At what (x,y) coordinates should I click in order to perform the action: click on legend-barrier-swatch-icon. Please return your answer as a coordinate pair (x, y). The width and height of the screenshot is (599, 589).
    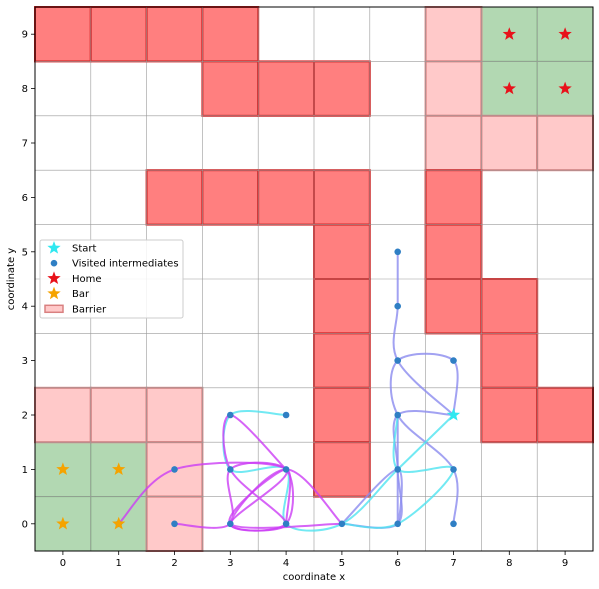
    Looking at the image, I should click on (54, 308).